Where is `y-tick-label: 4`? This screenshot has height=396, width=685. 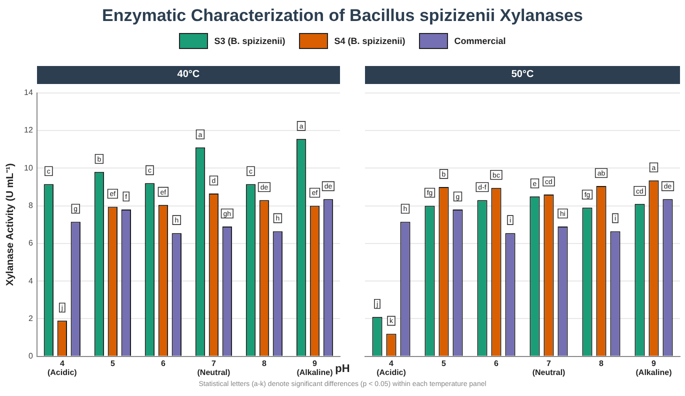
y-tick-label: 4 is located at coordinates (31, 281).